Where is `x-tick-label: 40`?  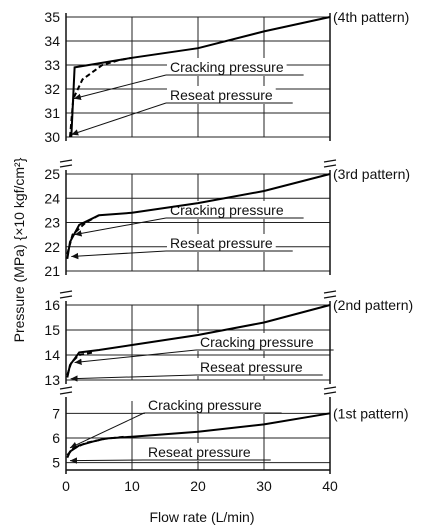 x-tick-label: 40 is located at coordinates (330, 486).